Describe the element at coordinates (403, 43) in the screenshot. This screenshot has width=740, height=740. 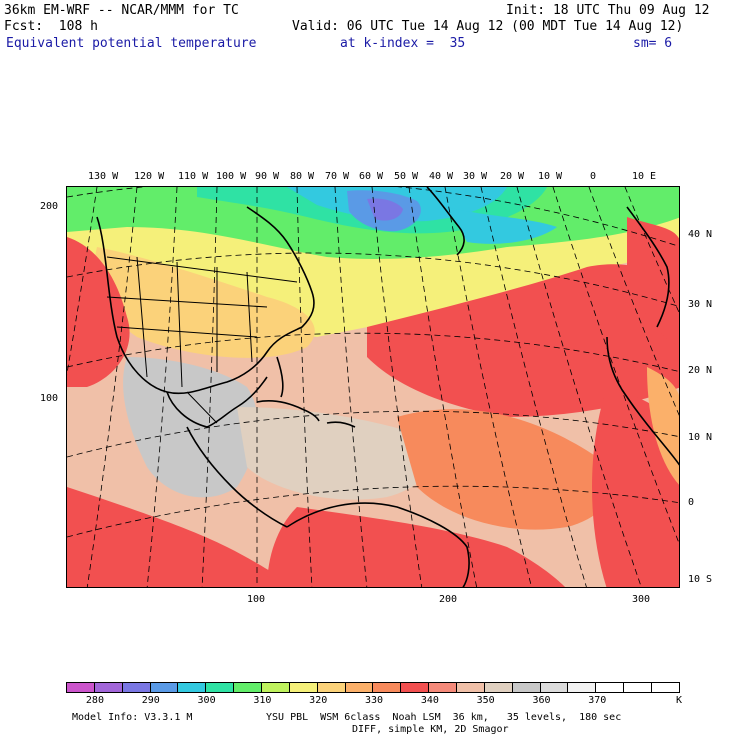
I see `level-label: at k-index = 35` at that location.